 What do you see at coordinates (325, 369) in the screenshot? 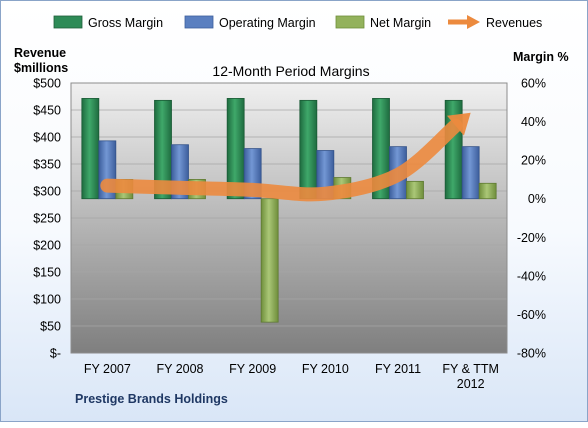
I see `x-tick-label: FY 2010` at bounding box center [325, 369].